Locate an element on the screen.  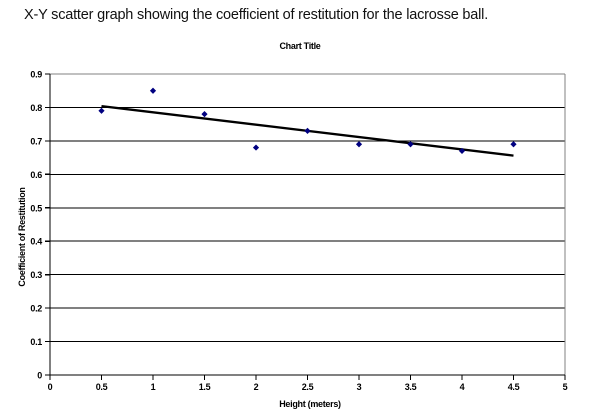
y-tick-label: 0.2 is located at coordinates (36, 309).